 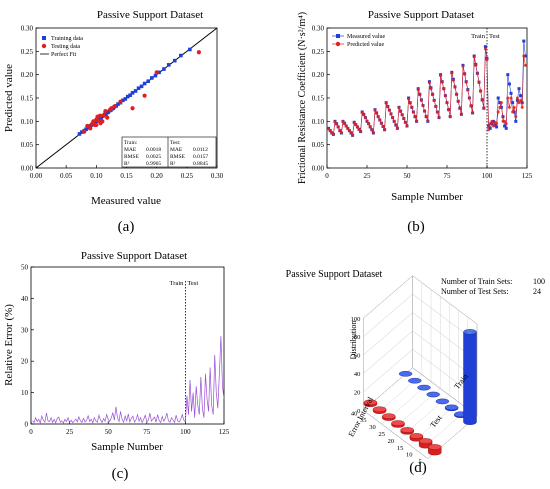 I want to click on panel-a-title: Passive Support Dataset, so click(x=150, y=15).